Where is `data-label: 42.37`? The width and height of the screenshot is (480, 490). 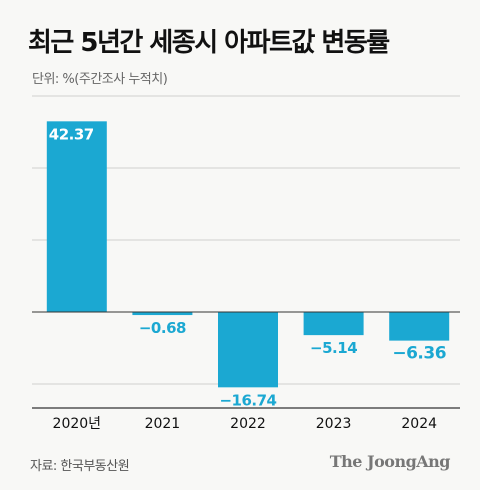 data-label: 42.37 is located at coordinates (71, 134).